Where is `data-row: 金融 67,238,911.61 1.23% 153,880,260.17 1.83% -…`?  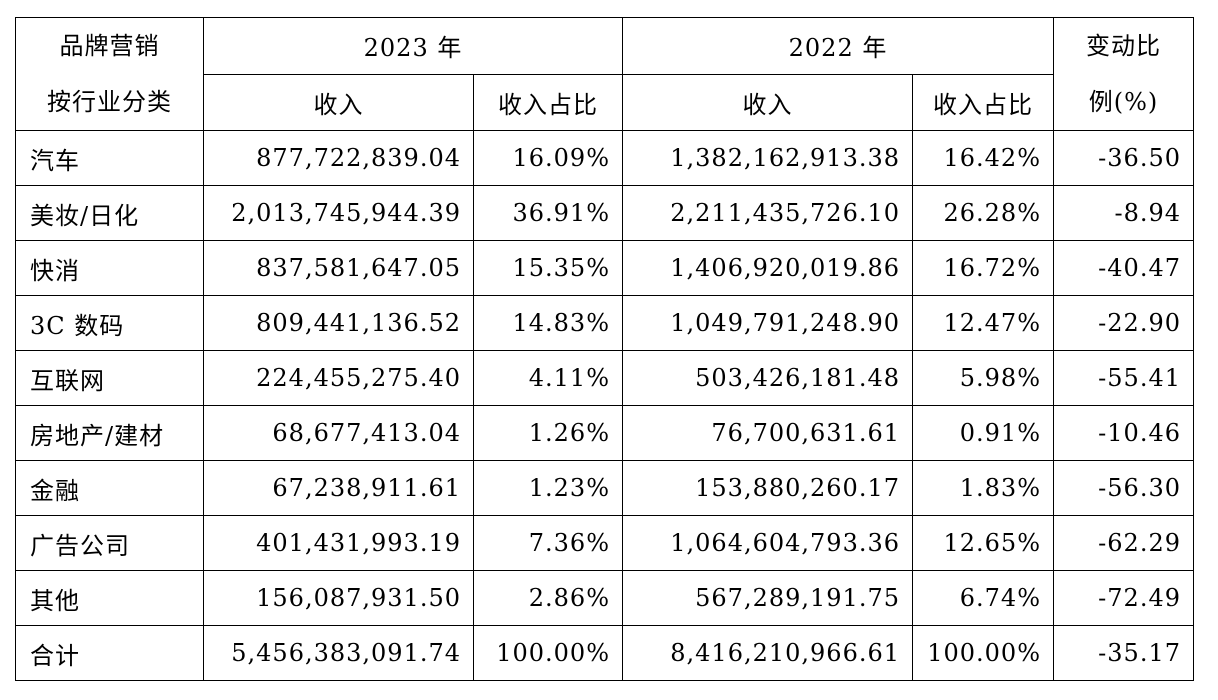
data-row: 金融 67,238,911.61 1.23% 153,880,260.17 1.83% -… is located at coordinates (604, 488).